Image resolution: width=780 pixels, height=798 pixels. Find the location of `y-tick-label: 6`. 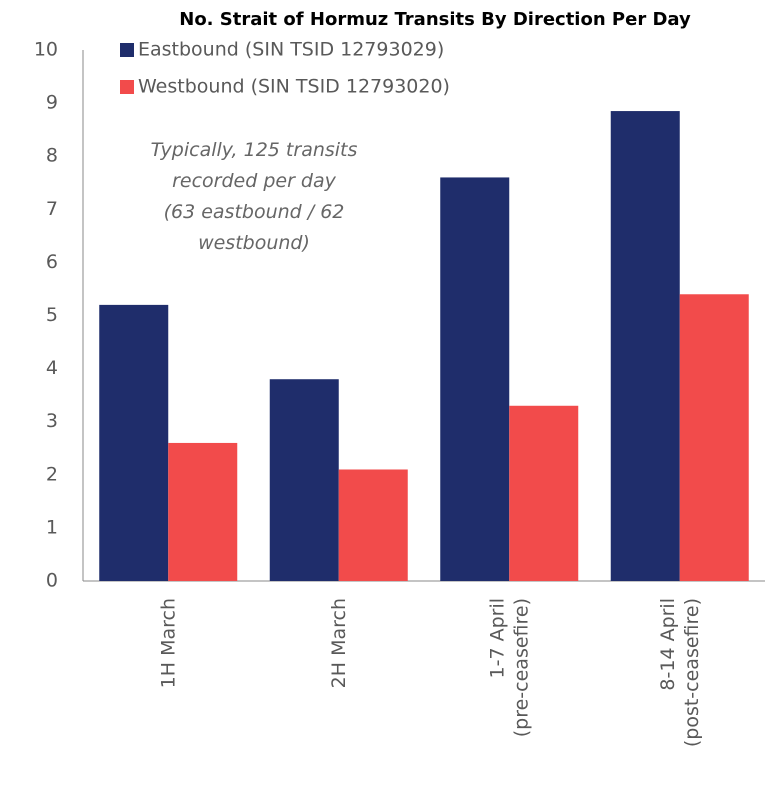

y-tick-label: 6 is located at coordinates (52, 262).